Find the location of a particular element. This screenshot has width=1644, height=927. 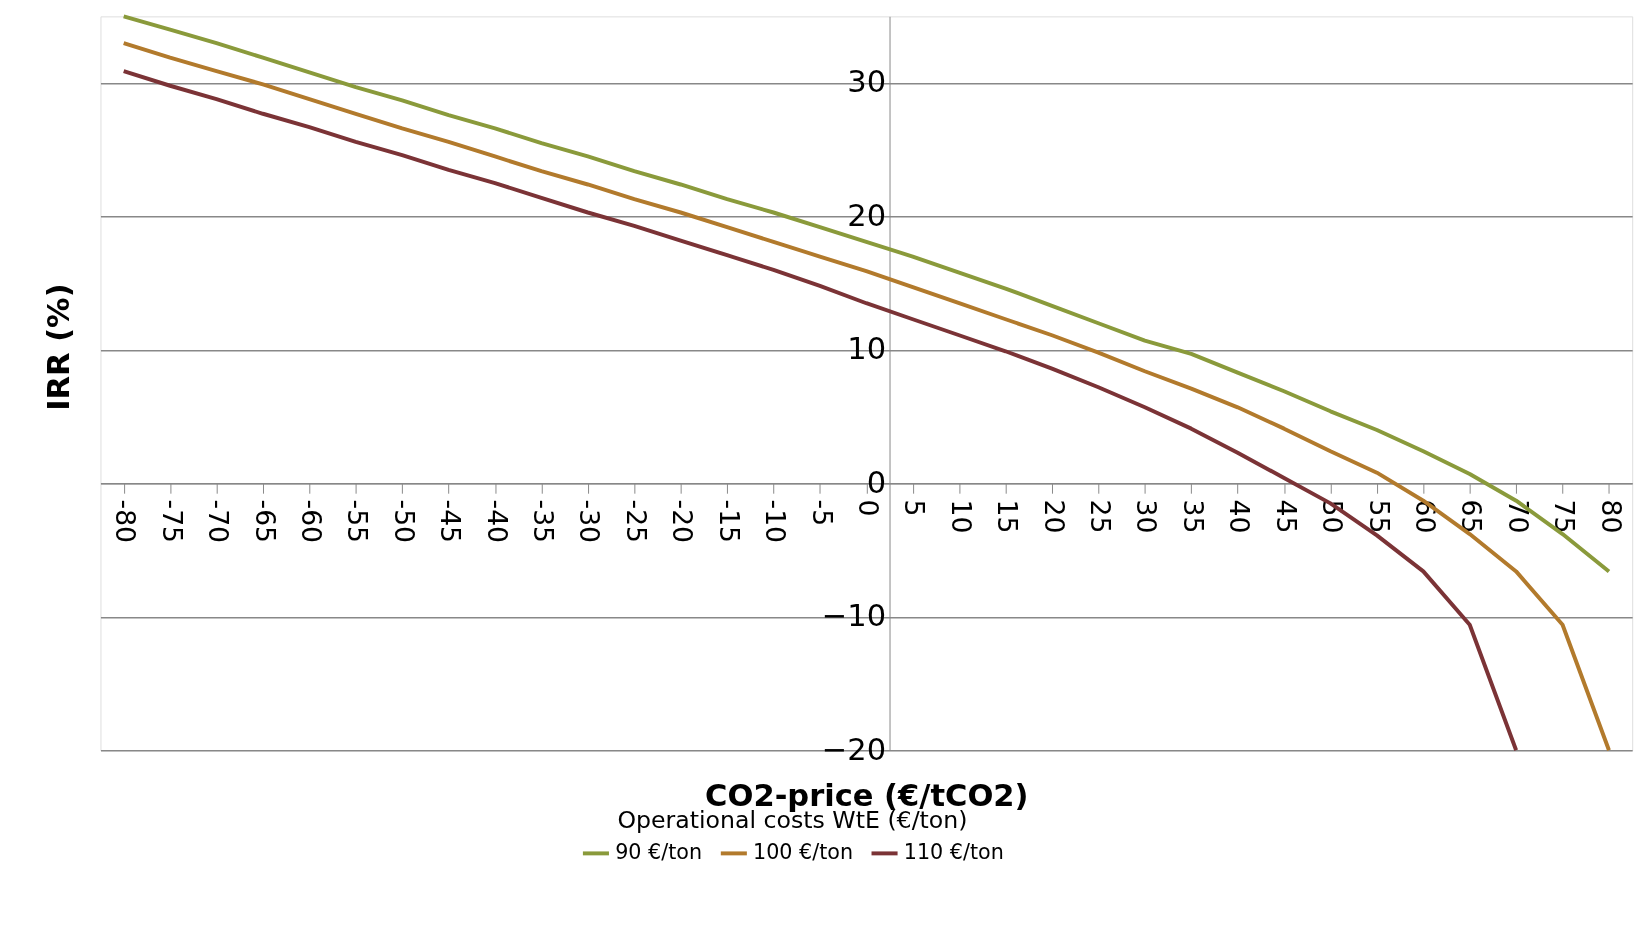

x-tick-label: 80 is located at coordinates (1611, 516).